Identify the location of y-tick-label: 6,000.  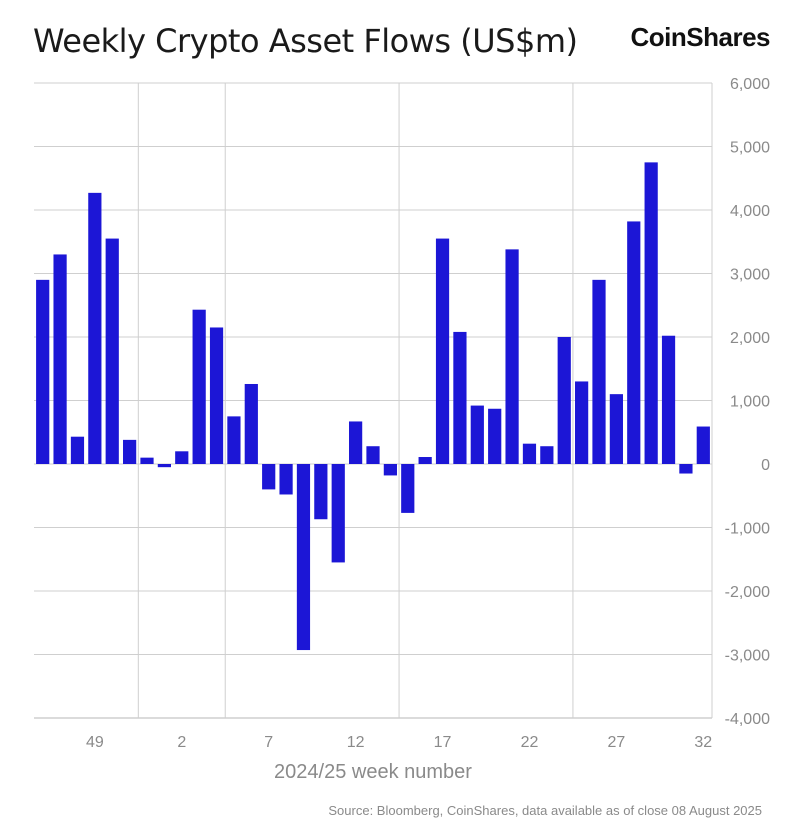
(750, 84).